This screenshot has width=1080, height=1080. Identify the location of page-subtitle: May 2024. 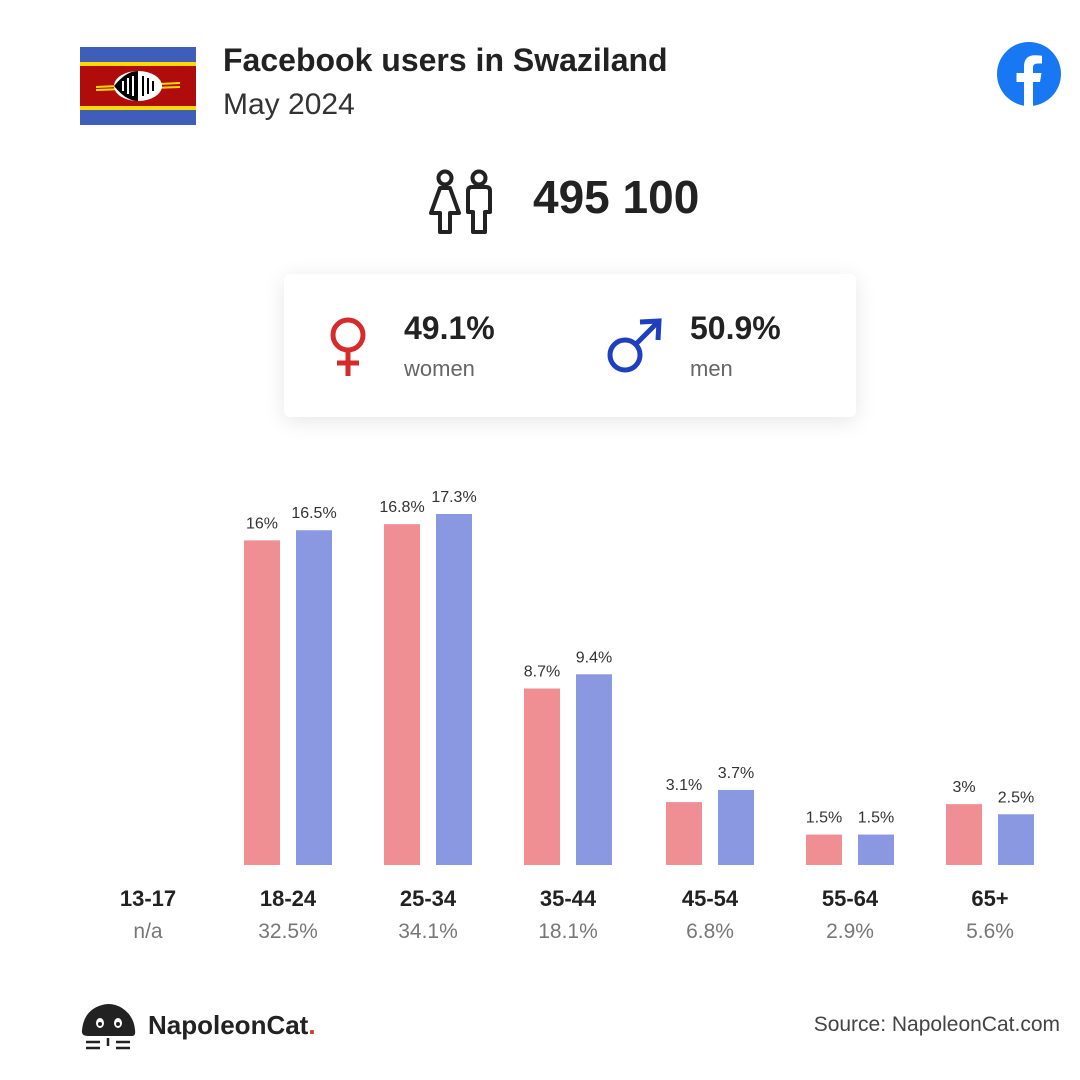
(289, 104).